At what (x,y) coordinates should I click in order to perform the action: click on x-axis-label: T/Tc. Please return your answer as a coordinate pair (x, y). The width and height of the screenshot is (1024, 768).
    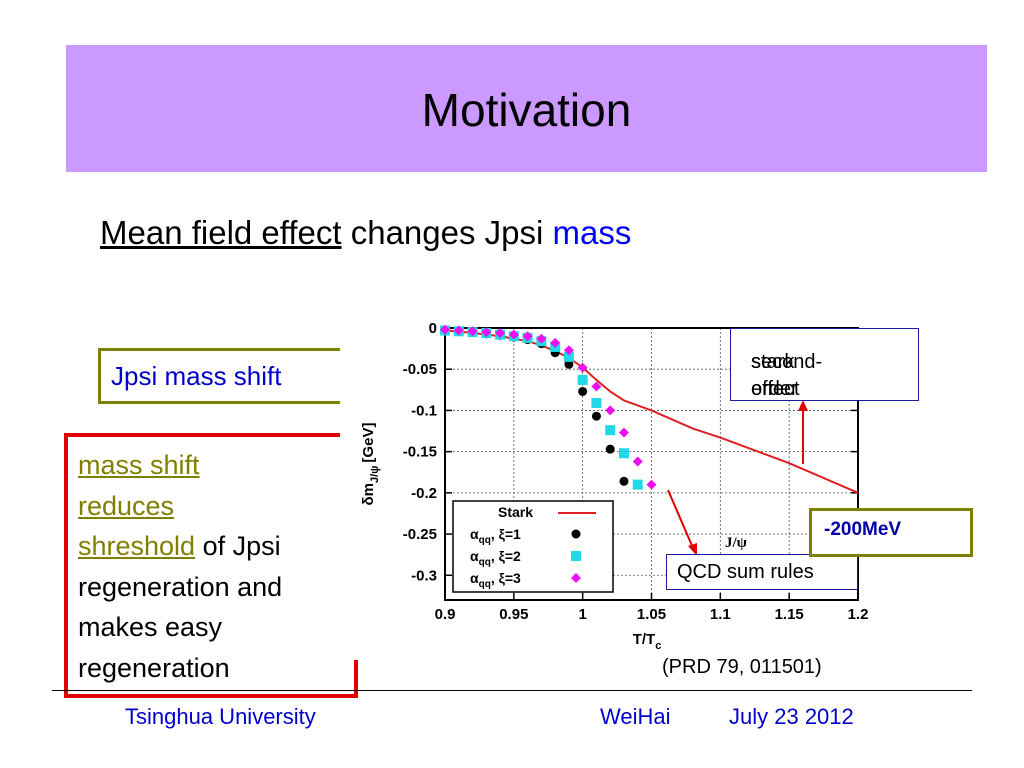
    Looking at the image, I should click on (647, 641).